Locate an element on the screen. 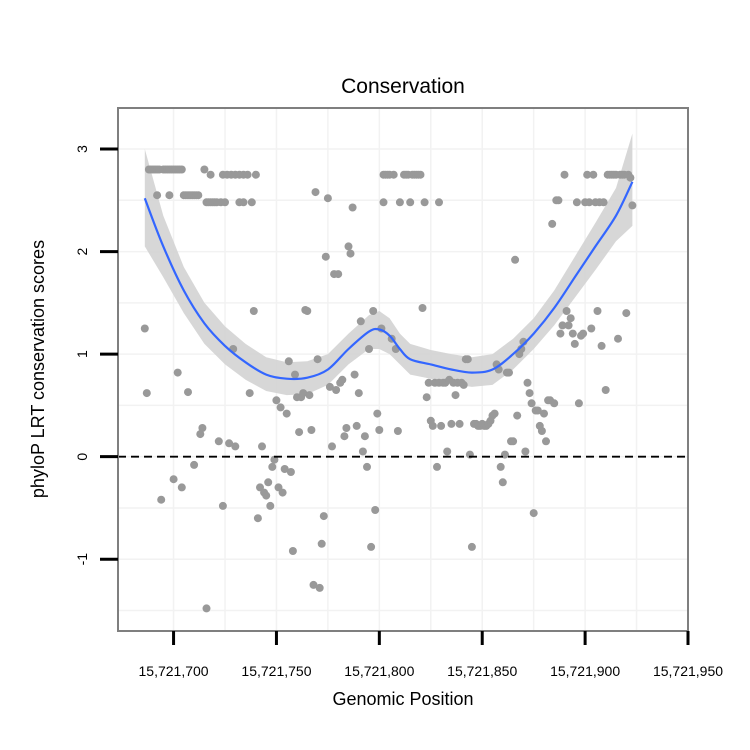  x-tick-label: 15,721,850 is located at coordinates (482, 671).